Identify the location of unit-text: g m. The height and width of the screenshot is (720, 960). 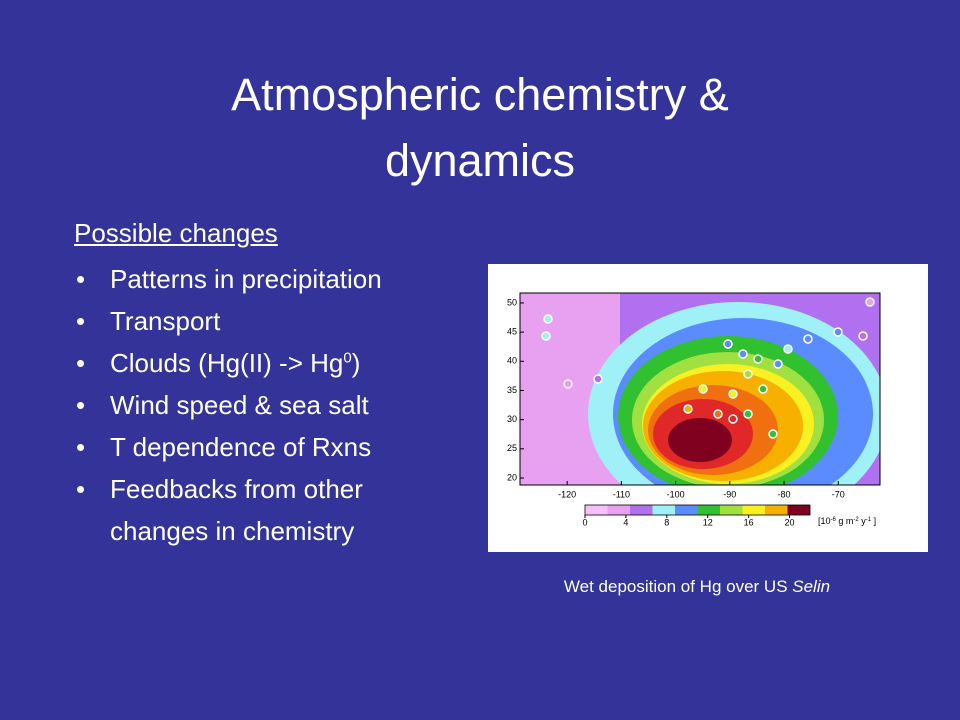
(845, 521).